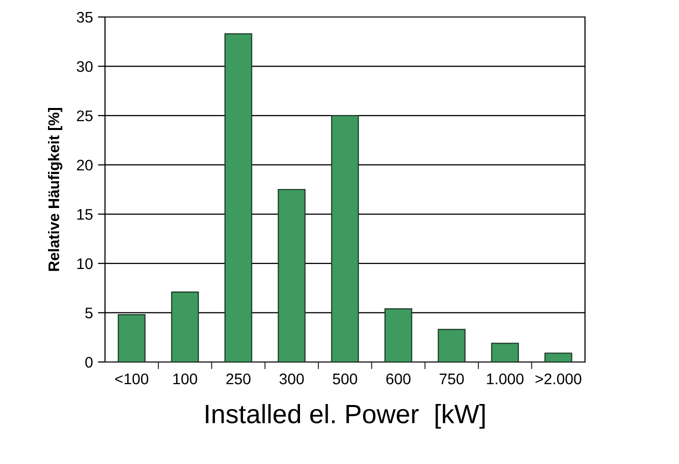 This screenshot has height=464, width=679. What do you see at coordinates (452, 379) in the screenshot?
I see `x-tick-label: 750` at bounding box center [452, 379].